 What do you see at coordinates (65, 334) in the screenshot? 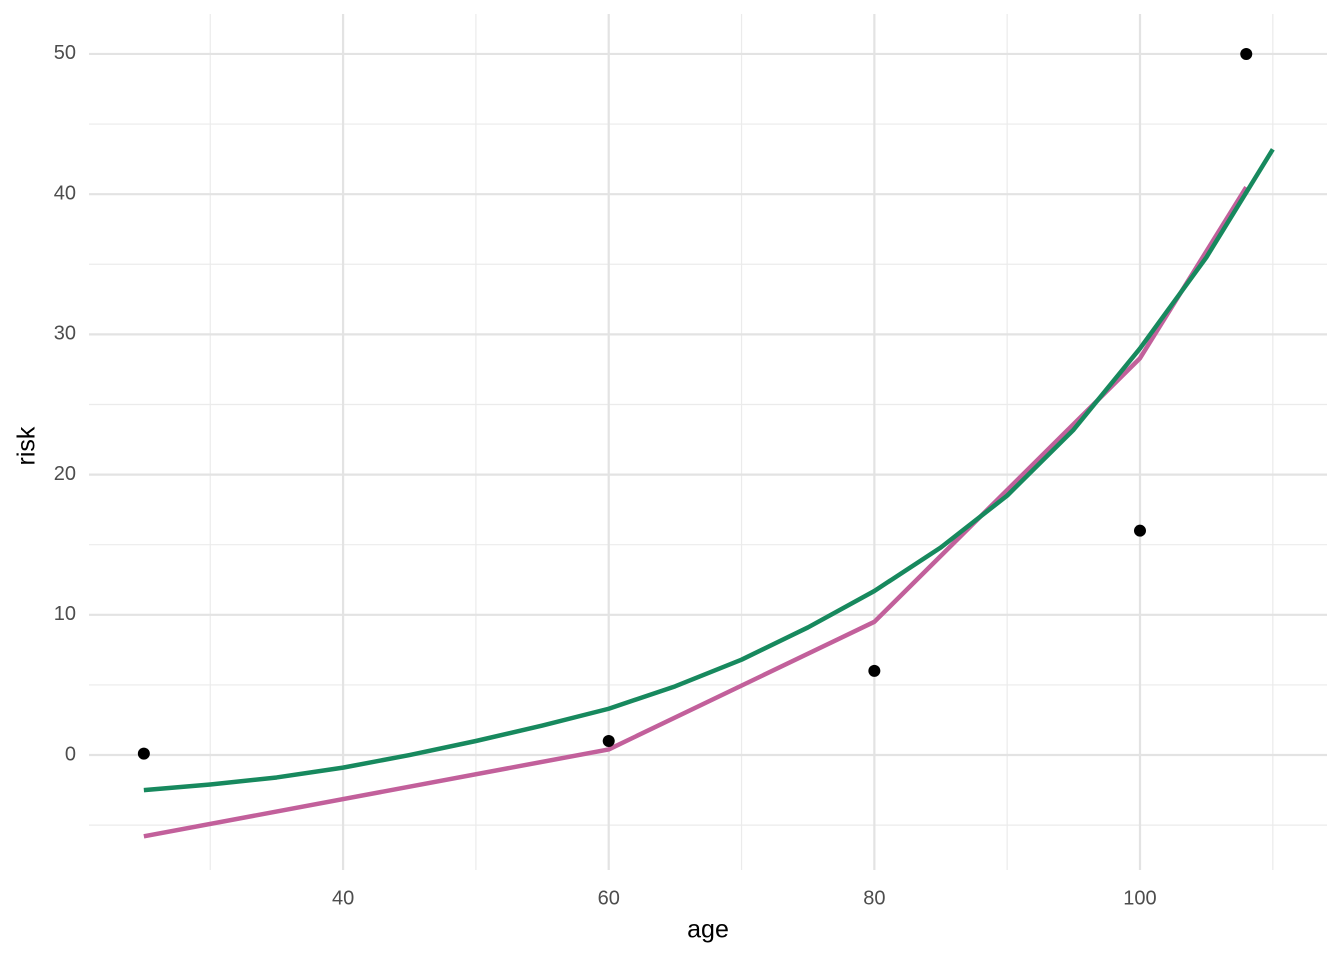
I see `y-tick-label: 30` at bounding box center [65, 334].